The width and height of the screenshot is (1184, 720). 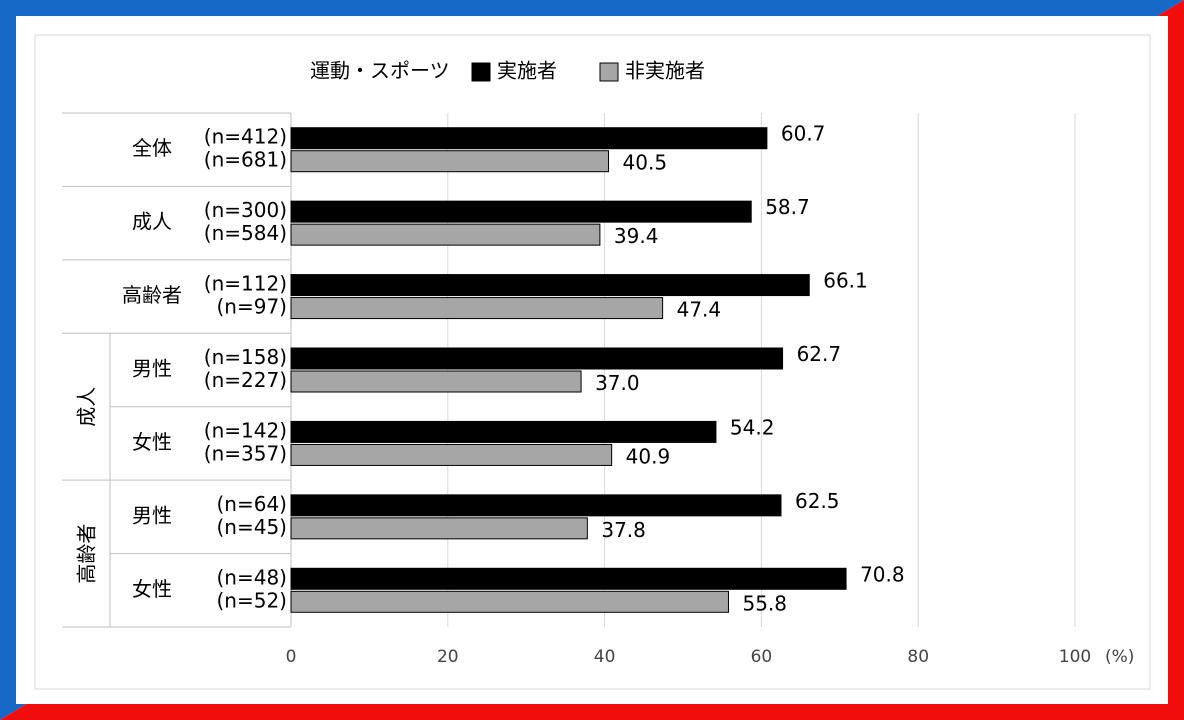 What do you see at coordinates (803, 134) in the screenshot?
I see `value-label: 60.7` at bounding box center [803, 134].